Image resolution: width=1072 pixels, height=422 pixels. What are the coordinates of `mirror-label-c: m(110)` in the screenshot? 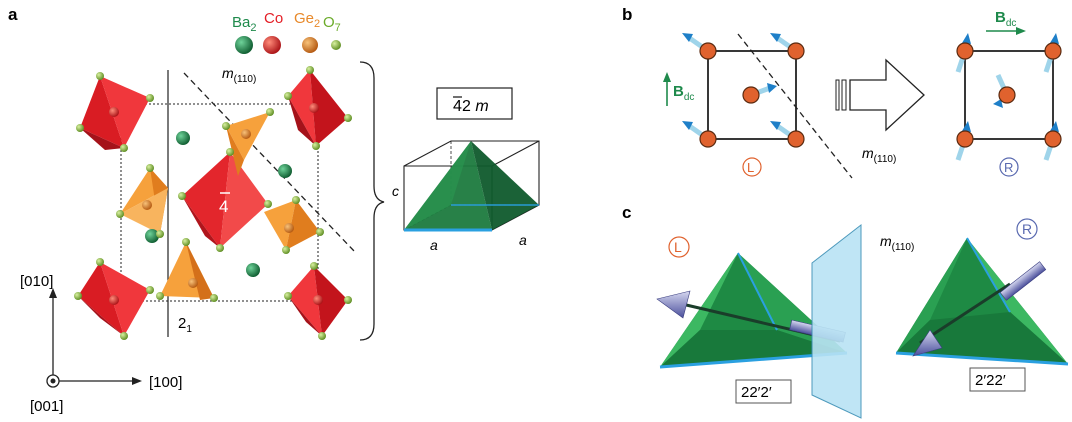 It's located at (897, 243).